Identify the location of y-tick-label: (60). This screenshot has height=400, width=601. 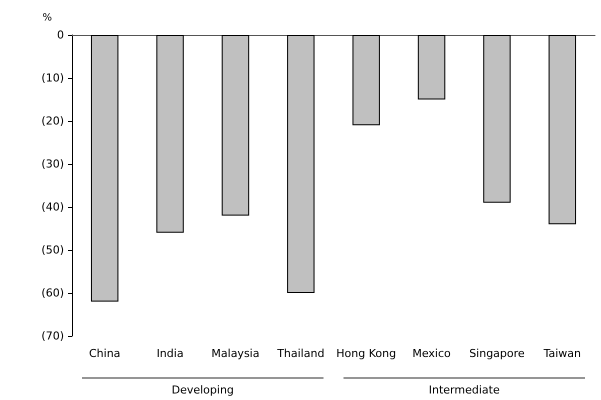
(52, 293).